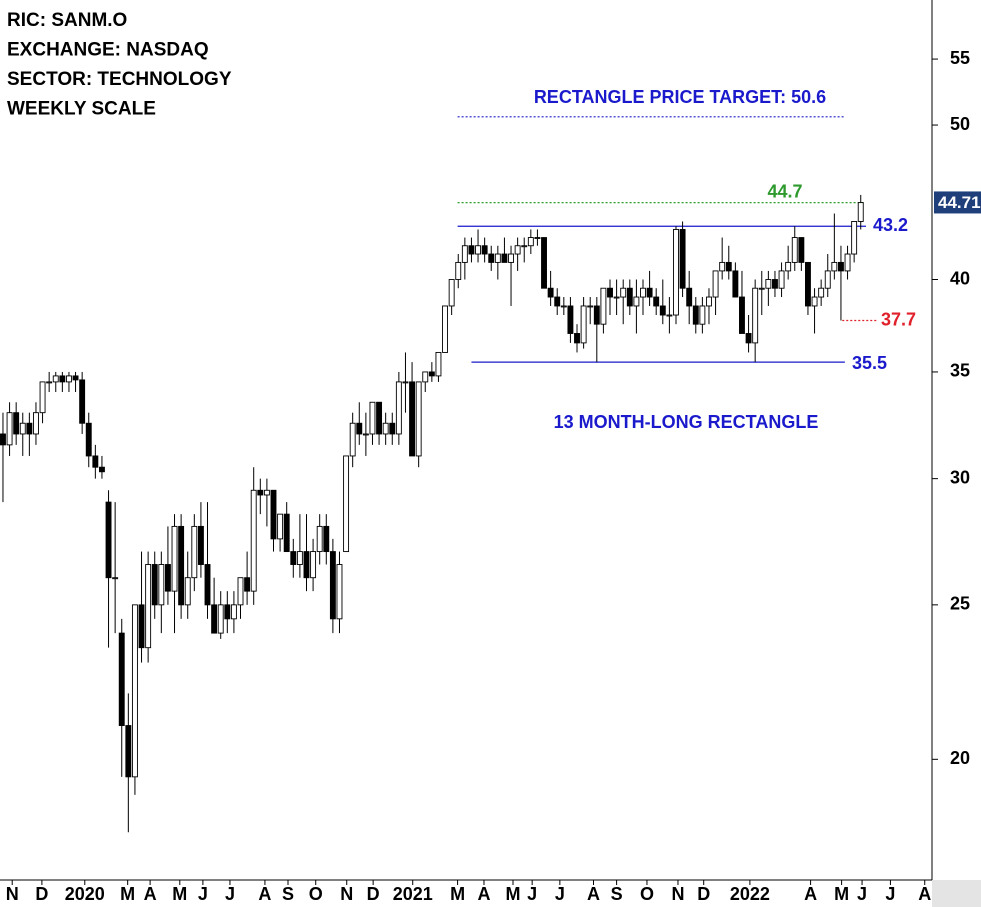  What do you see at coordinates (890, 225) in the screenshot?
I see `level-label: 43.2` at bounding box center [890, 225].